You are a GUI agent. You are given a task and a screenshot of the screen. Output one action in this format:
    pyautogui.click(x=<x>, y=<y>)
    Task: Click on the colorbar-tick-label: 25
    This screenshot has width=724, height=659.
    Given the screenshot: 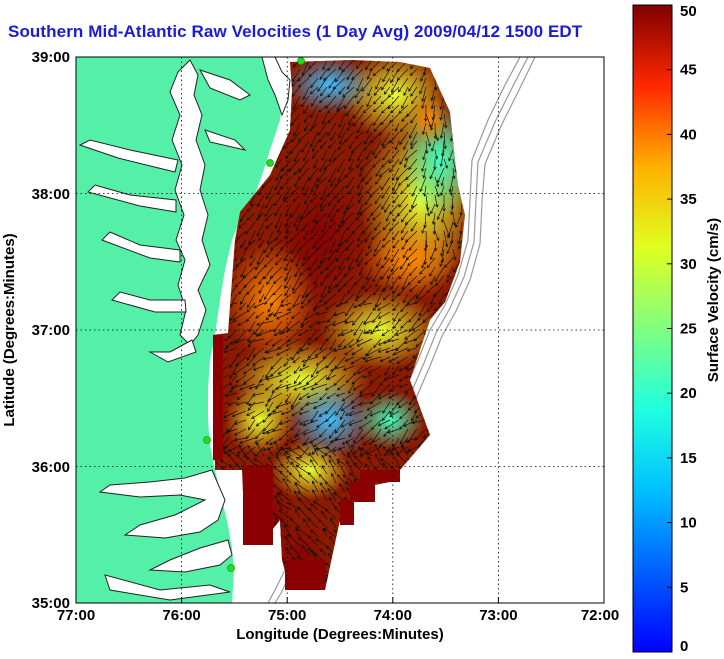 What is the action you would take?
    pyautogui.click(x=688, y=329)
    